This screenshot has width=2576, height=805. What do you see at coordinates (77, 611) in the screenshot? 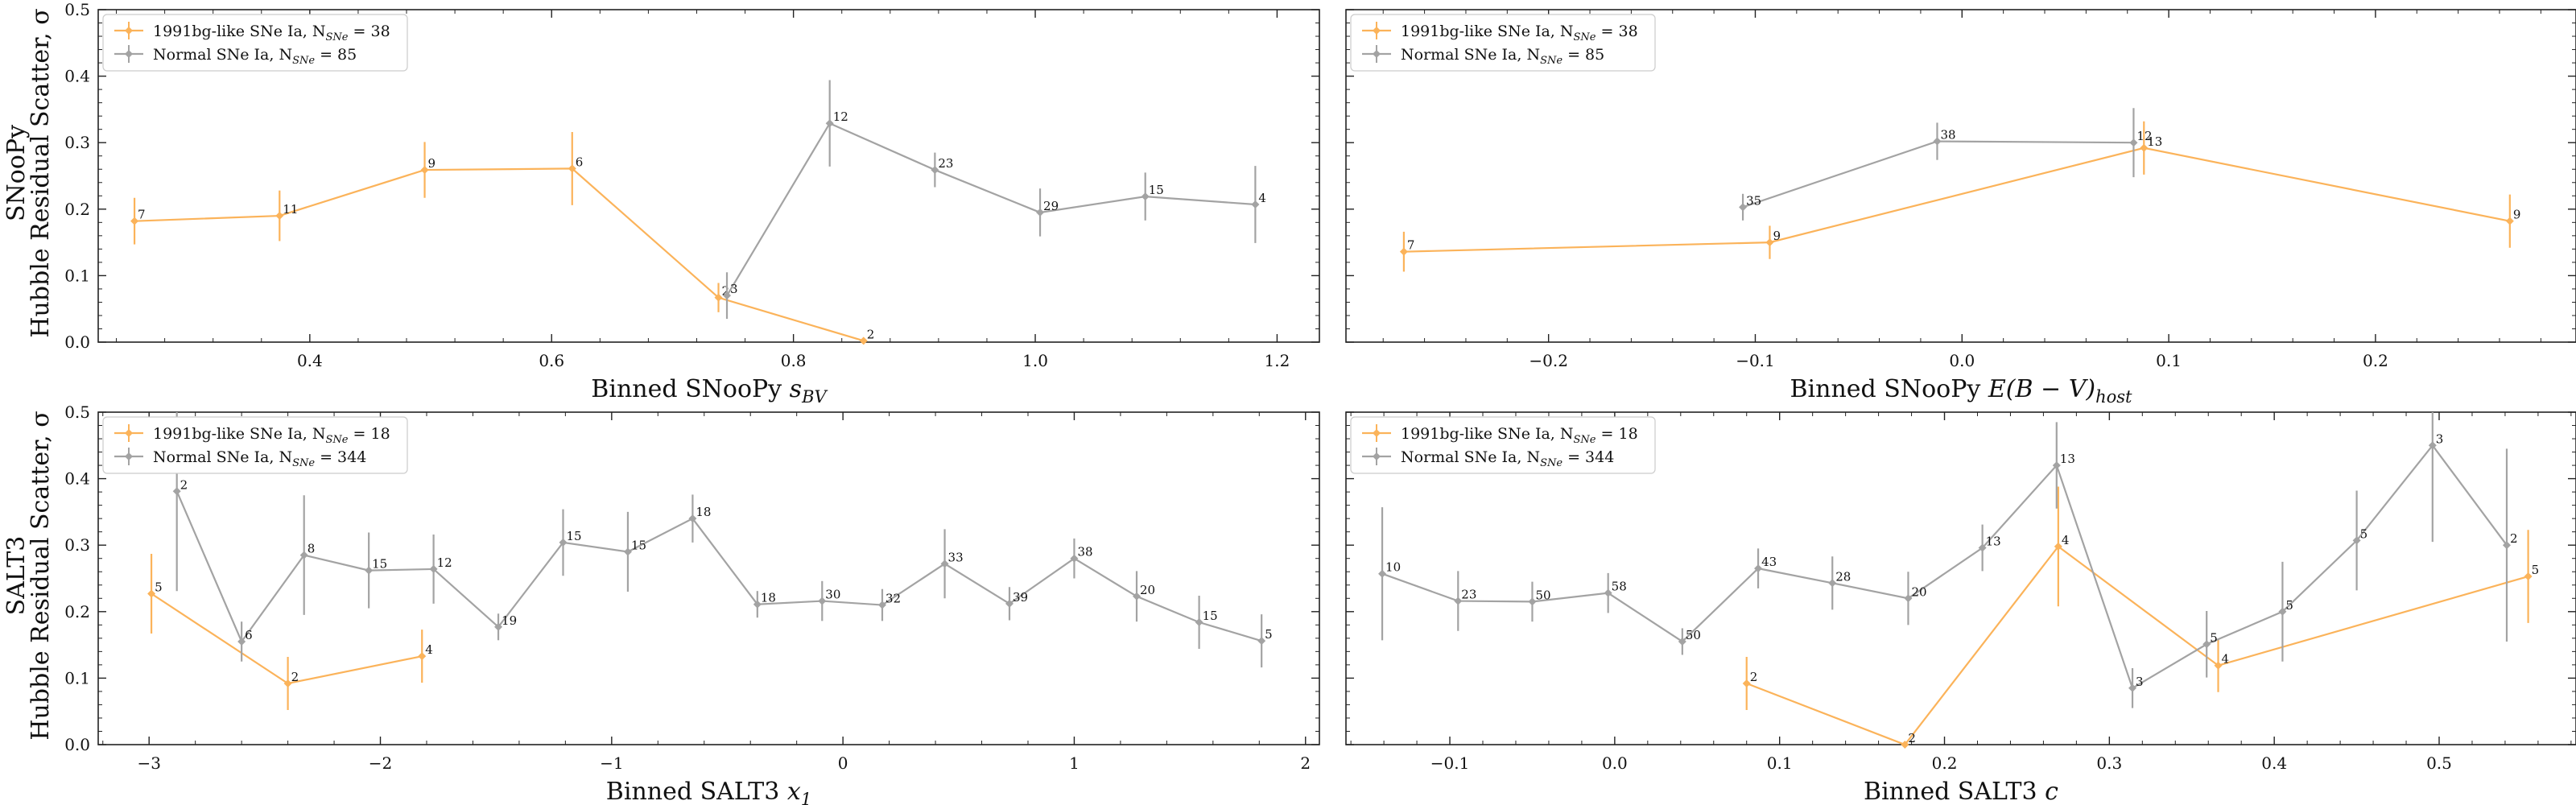
I see `y-tick-label: 0.2` at bounding box center [77, 611].